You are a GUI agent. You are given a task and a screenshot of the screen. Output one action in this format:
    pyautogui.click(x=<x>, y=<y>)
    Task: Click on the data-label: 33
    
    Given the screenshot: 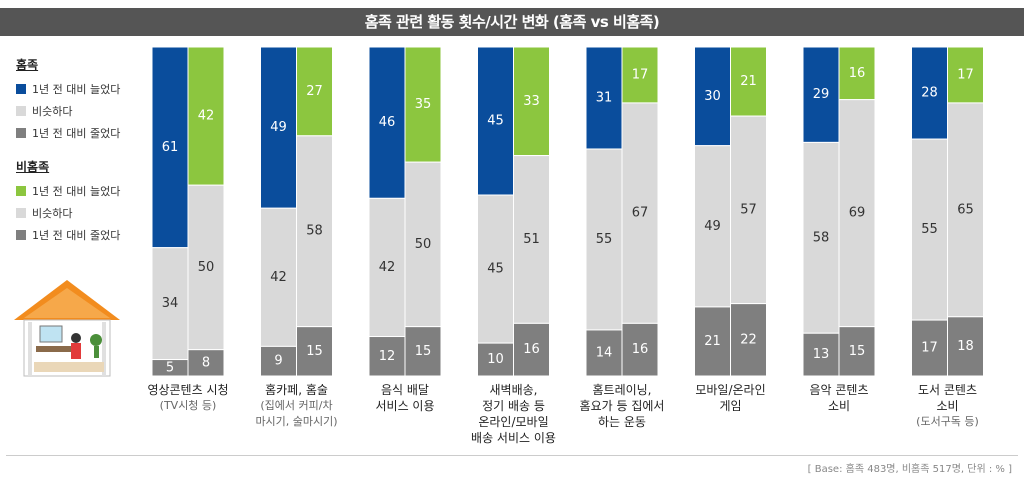 What is the action you would take?
    pyautogui.click(x=531, y=101)
    